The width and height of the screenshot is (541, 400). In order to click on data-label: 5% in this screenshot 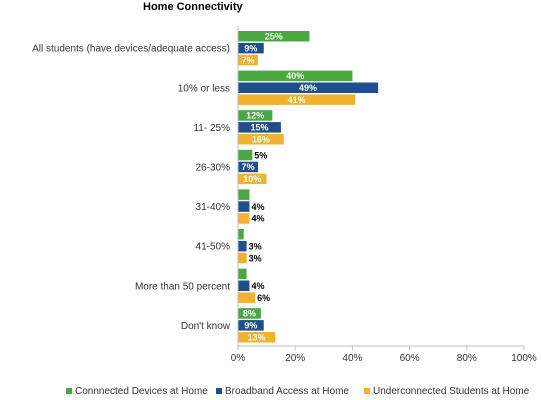, I will do `click(260, 155)`.